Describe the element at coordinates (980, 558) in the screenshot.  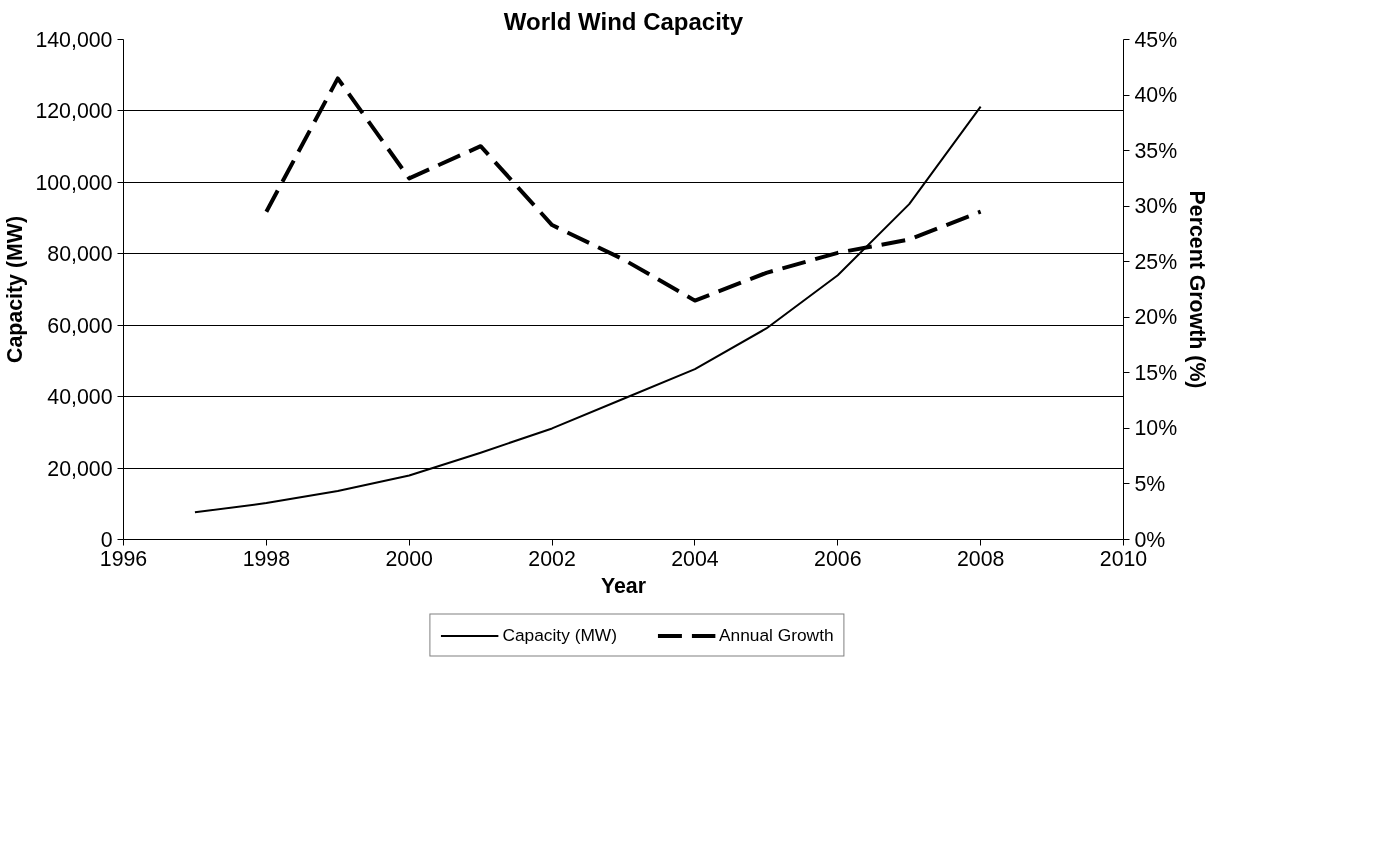
I see `x-tick-label: 2008` at that location.